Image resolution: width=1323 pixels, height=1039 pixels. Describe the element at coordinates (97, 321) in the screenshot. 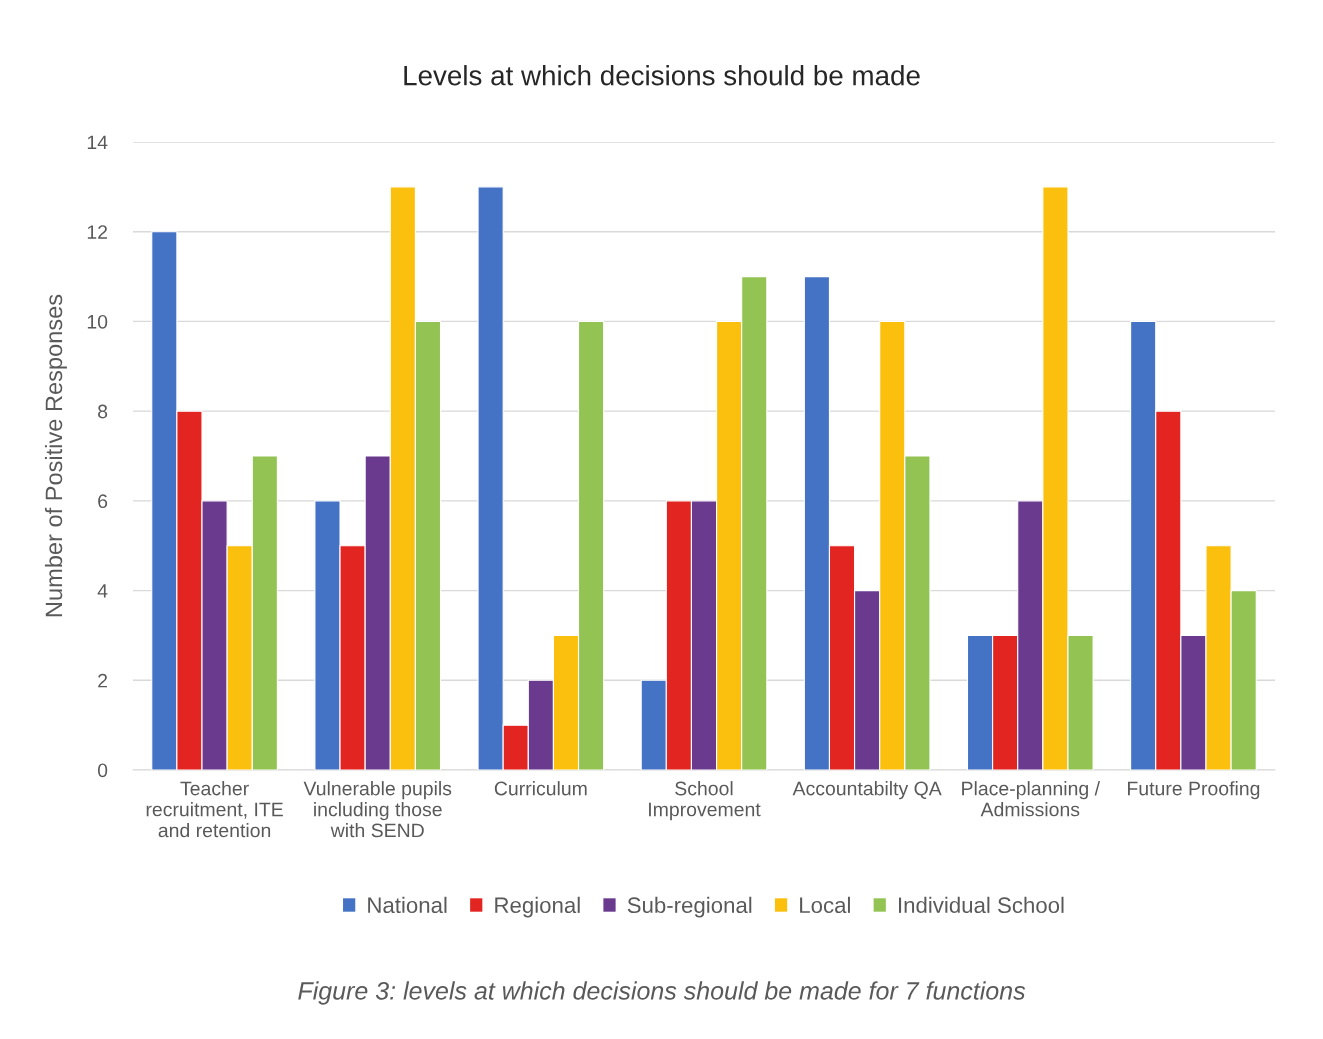

I see `y-tick-label: 10` at that location.